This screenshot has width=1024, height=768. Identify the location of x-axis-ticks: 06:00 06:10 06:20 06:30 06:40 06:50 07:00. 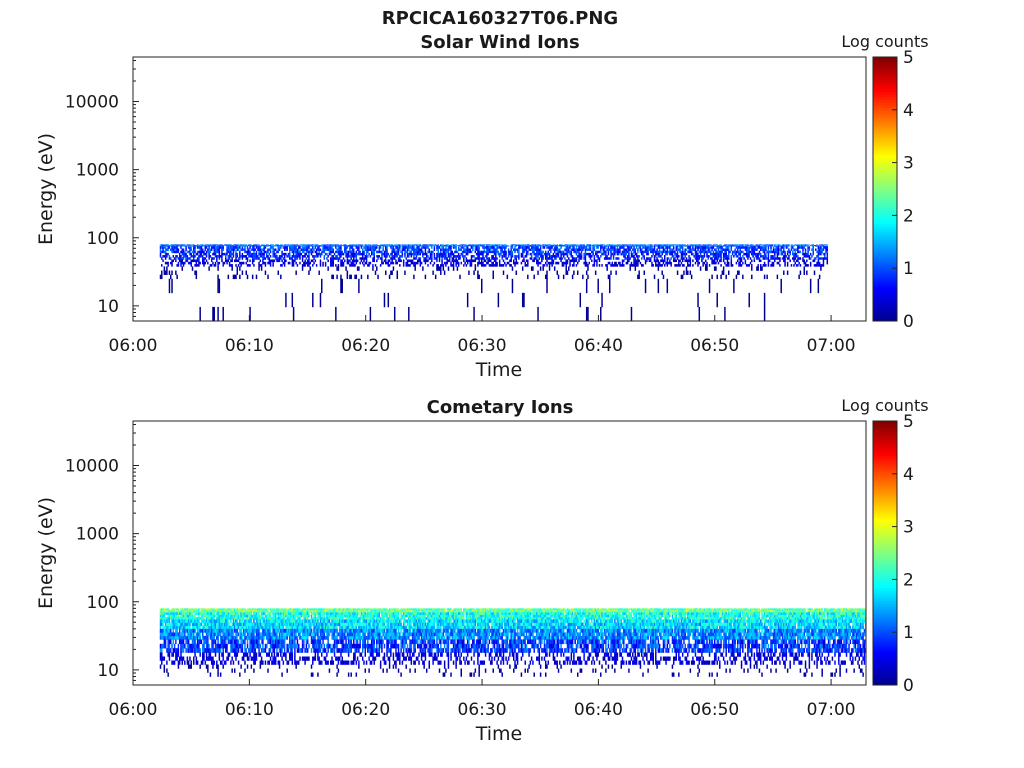
(482, 335).